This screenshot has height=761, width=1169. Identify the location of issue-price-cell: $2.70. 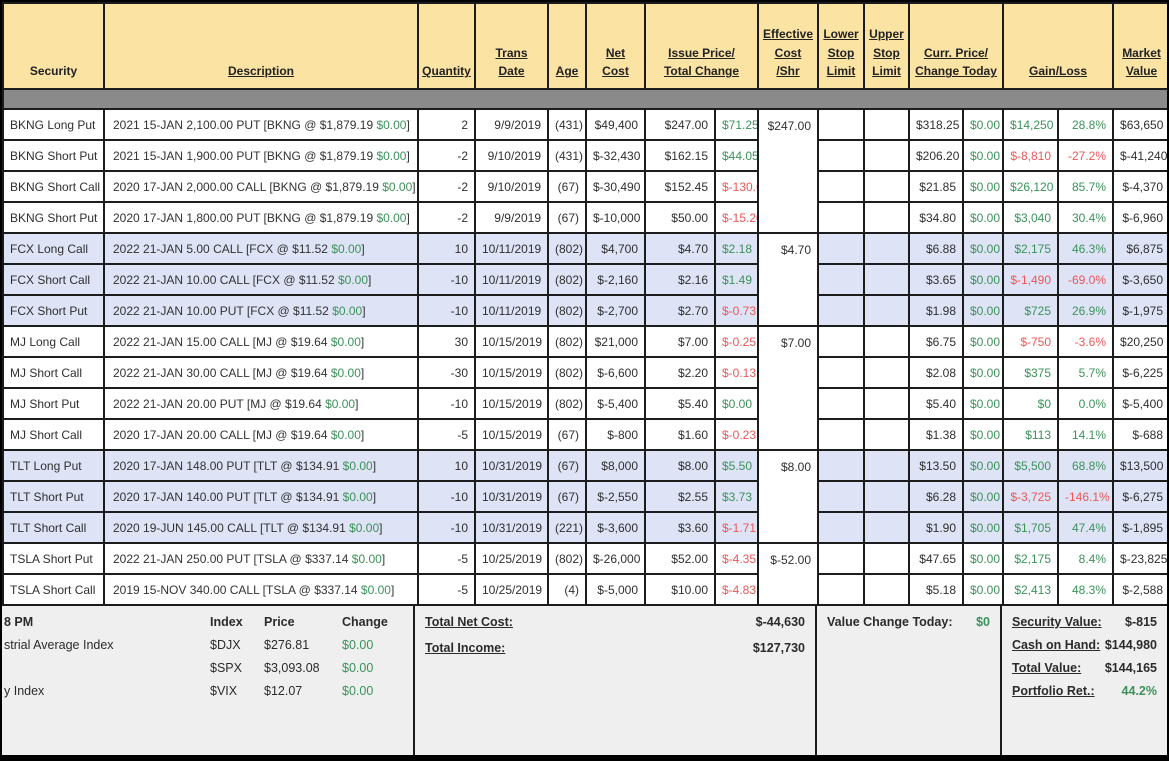
(680, 310).